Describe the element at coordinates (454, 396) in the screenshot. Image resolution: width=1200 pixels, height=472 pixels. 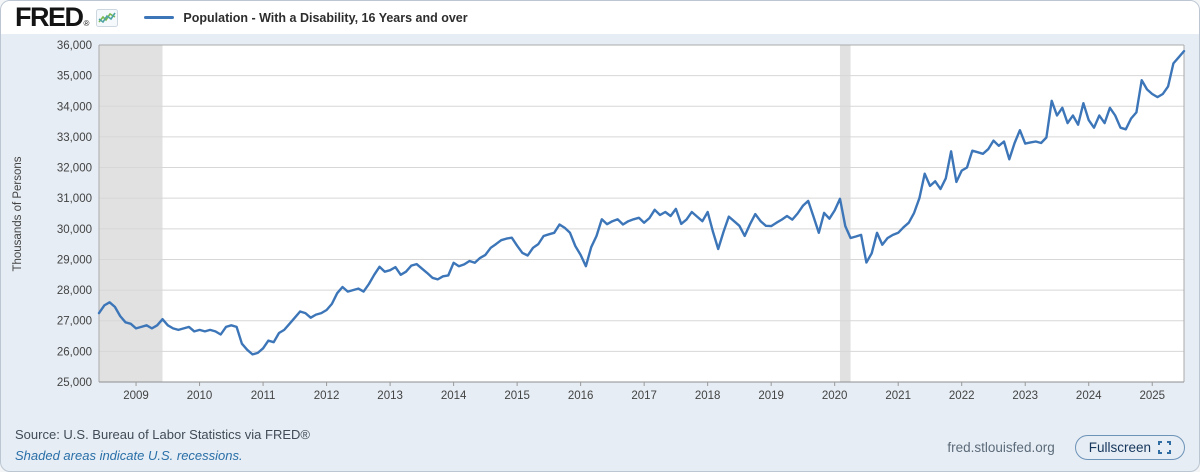
I see `x-tick-label: 2014` at that location.